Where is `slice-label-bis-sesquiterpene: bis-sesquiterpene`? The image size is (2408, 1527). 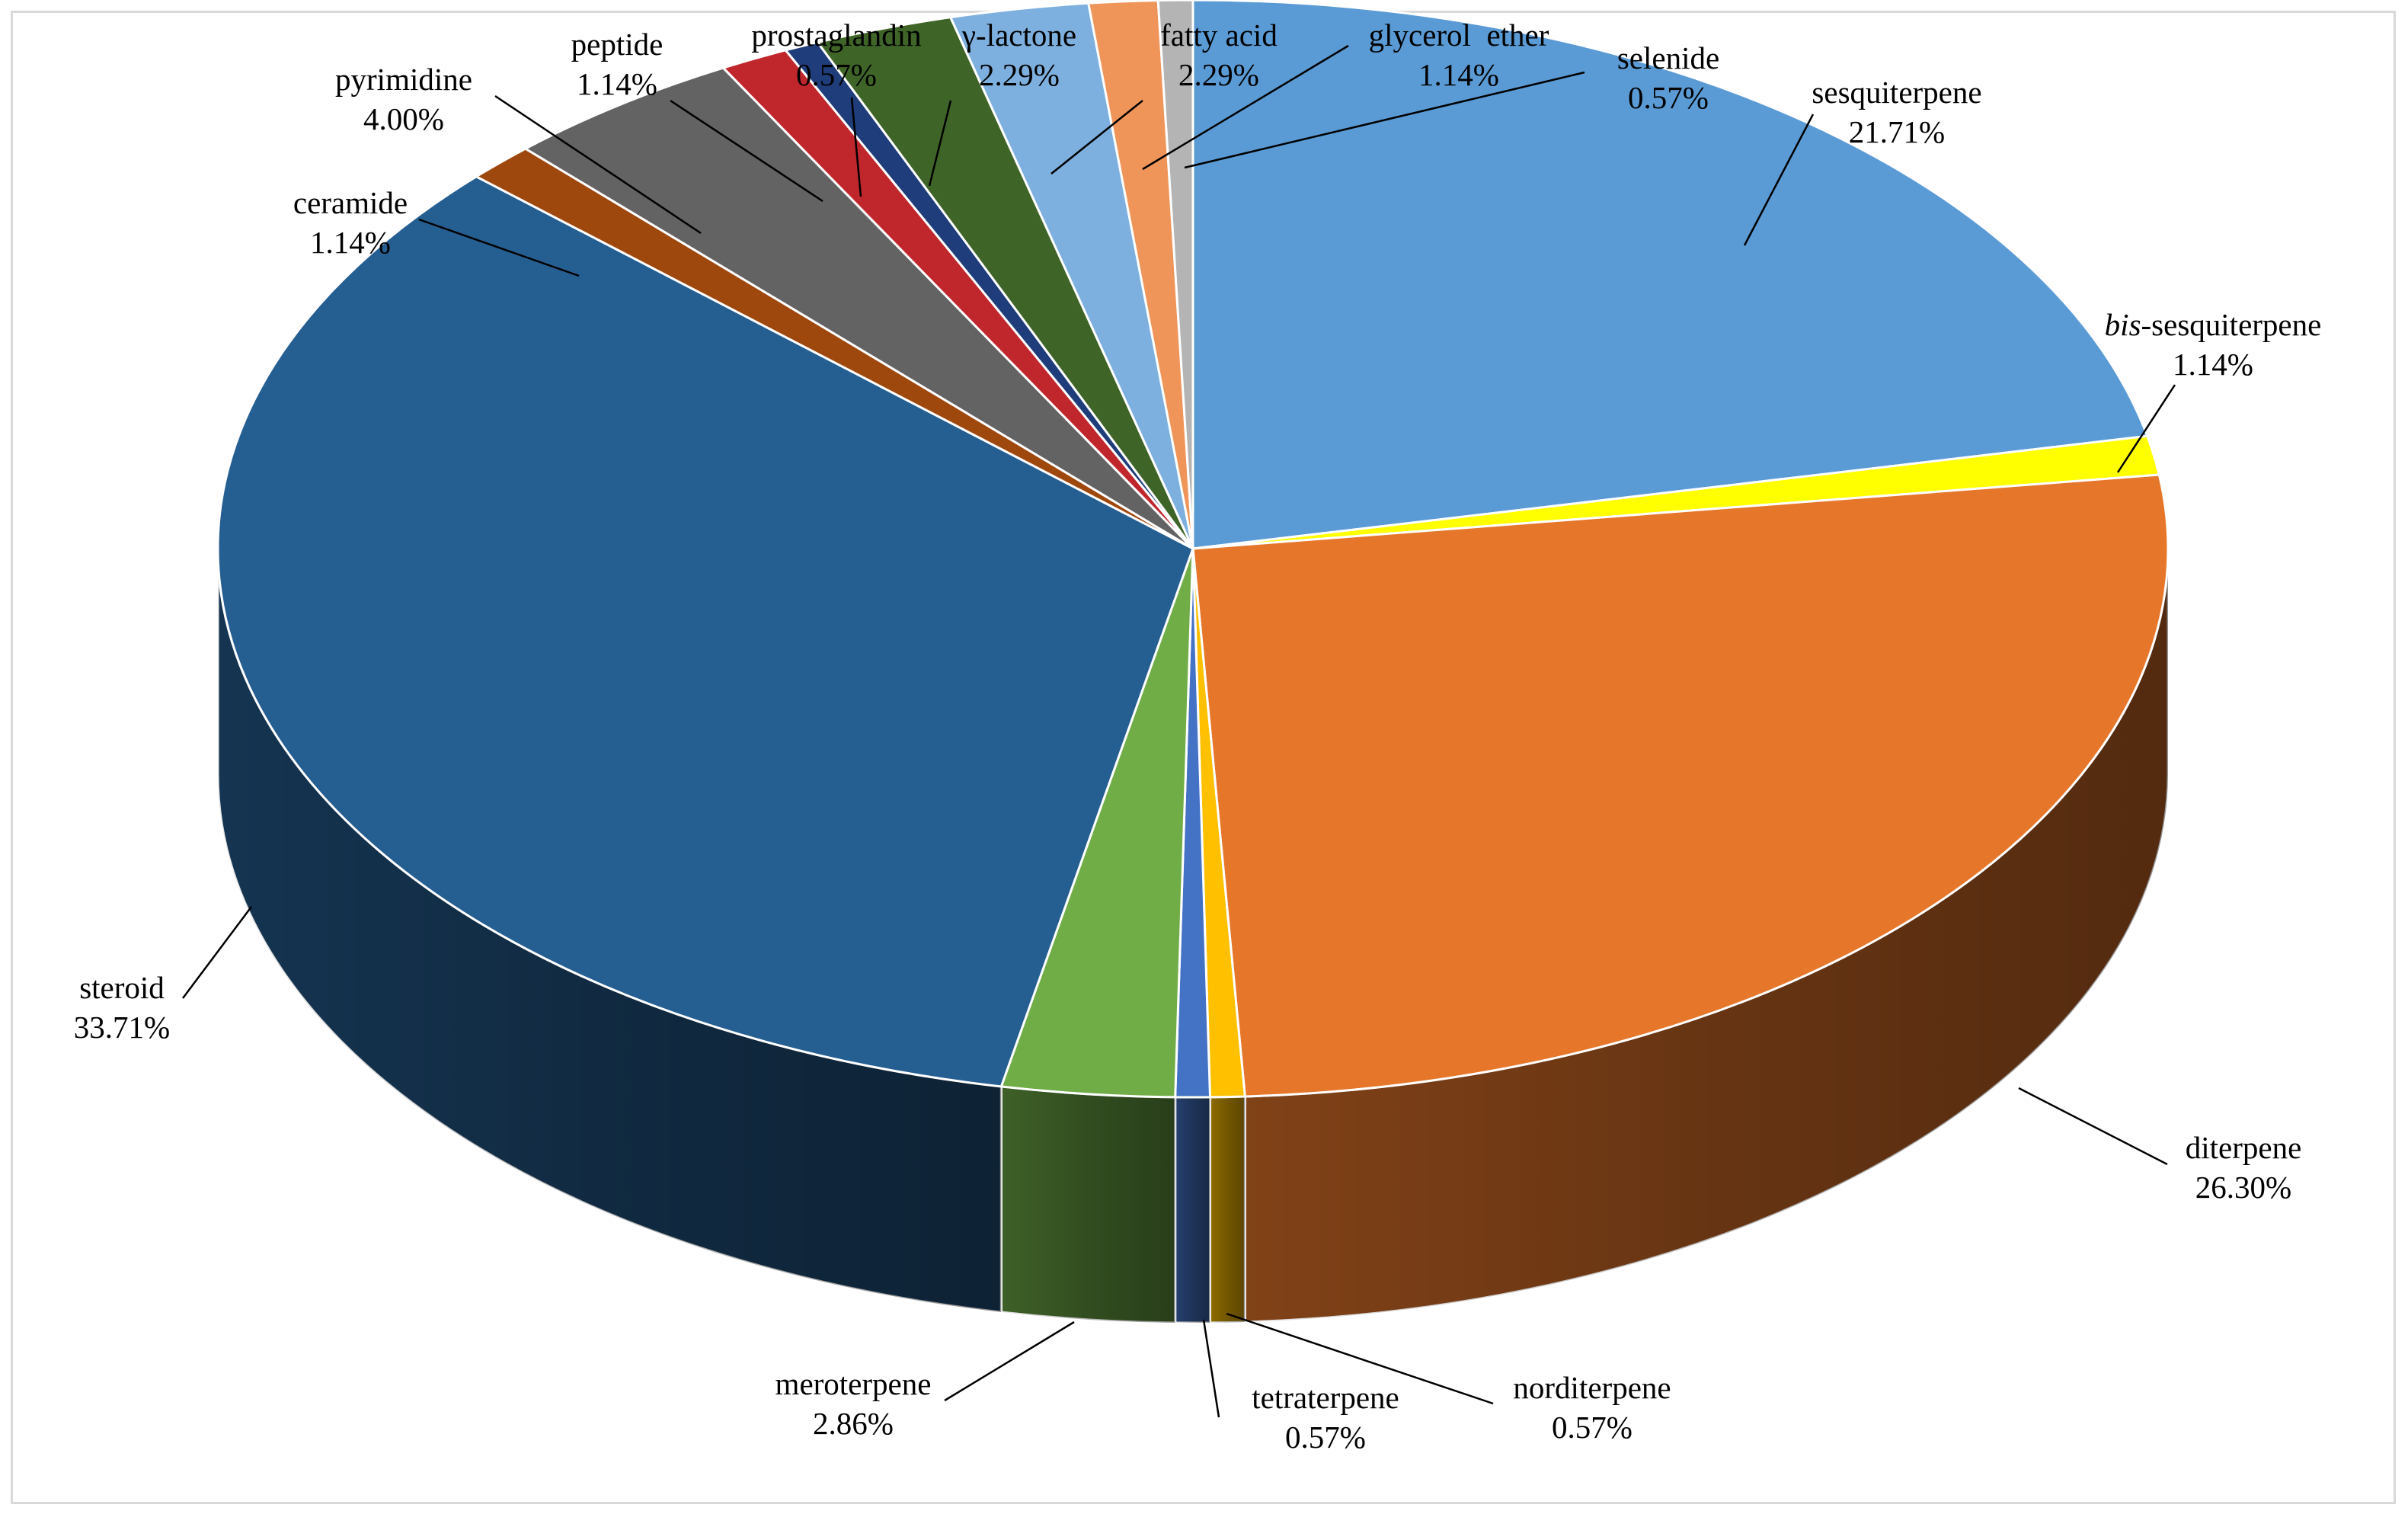
slice-label-bis-sesquiterpene: bis-sesquiterpene is located at coordinates (2213, 324).